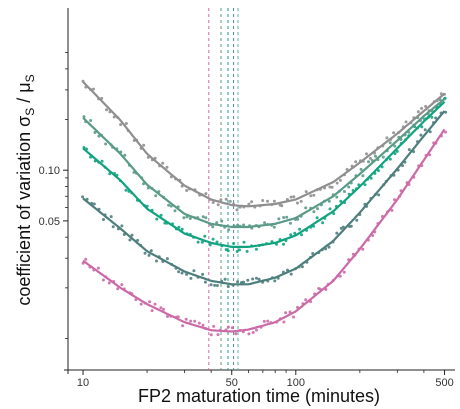 This screenshot has height=409, width=460. I want to click on x-axis-label: FP2 maturation time (minutes), so click(259, 396).